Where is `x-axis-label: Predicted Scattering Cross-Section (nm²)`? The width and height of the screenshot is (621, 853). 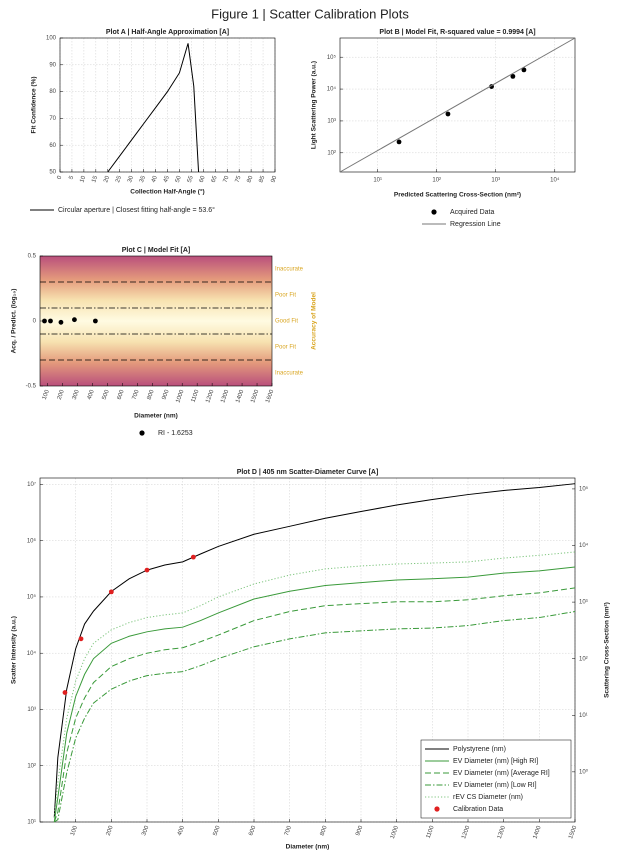 x-axis-label: Predicted Scattering Cross-Section (nm²) is located at coordinates (457, 195).